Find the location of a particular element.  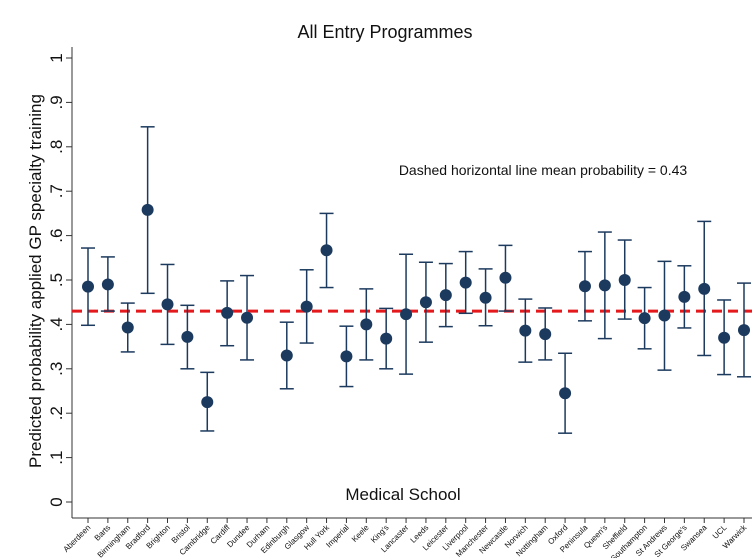

y-tick-label: 0 is located at coordinates (56, 501).